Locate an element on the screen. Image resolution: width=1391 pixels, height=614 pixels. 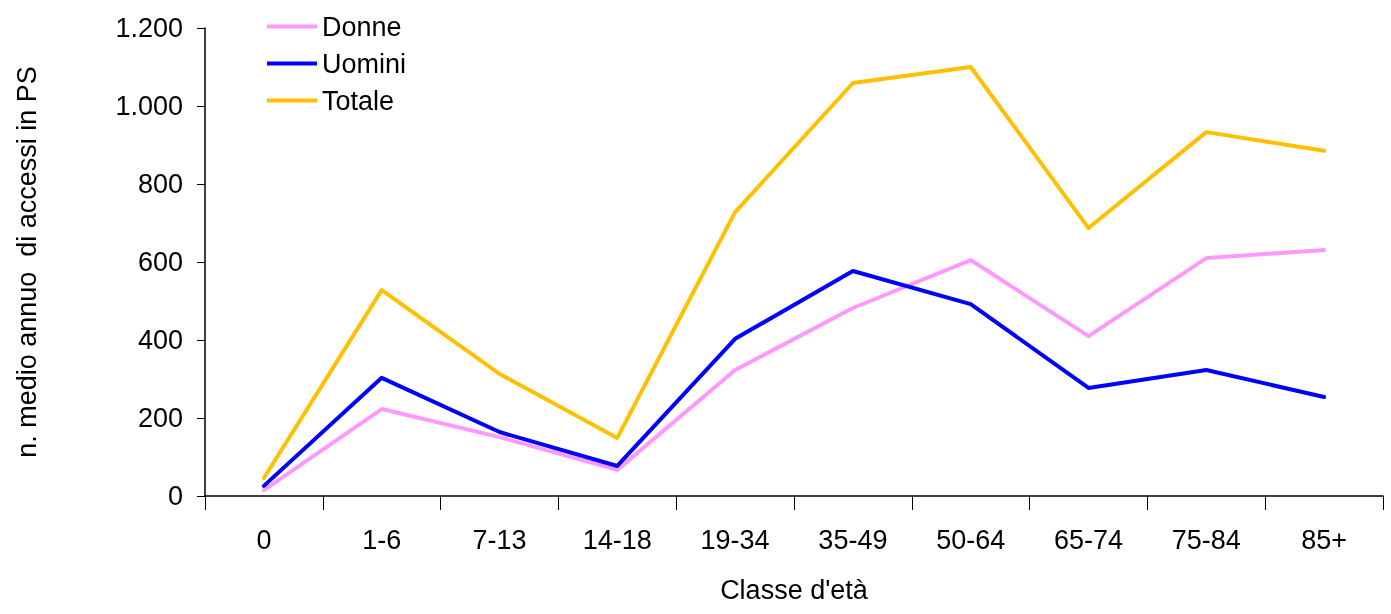
x-tick-label: 0 is located at coordinates (264, 539).